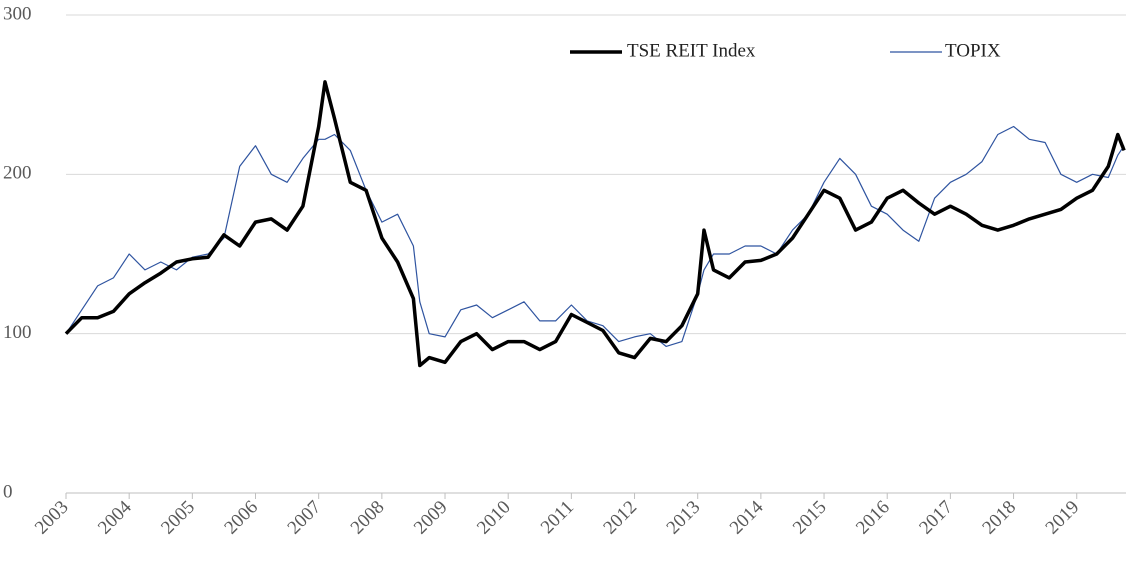  Describe the element at coordinates (494, 518) in the screenshot. I see `x-tick-label: 2010` at that location.